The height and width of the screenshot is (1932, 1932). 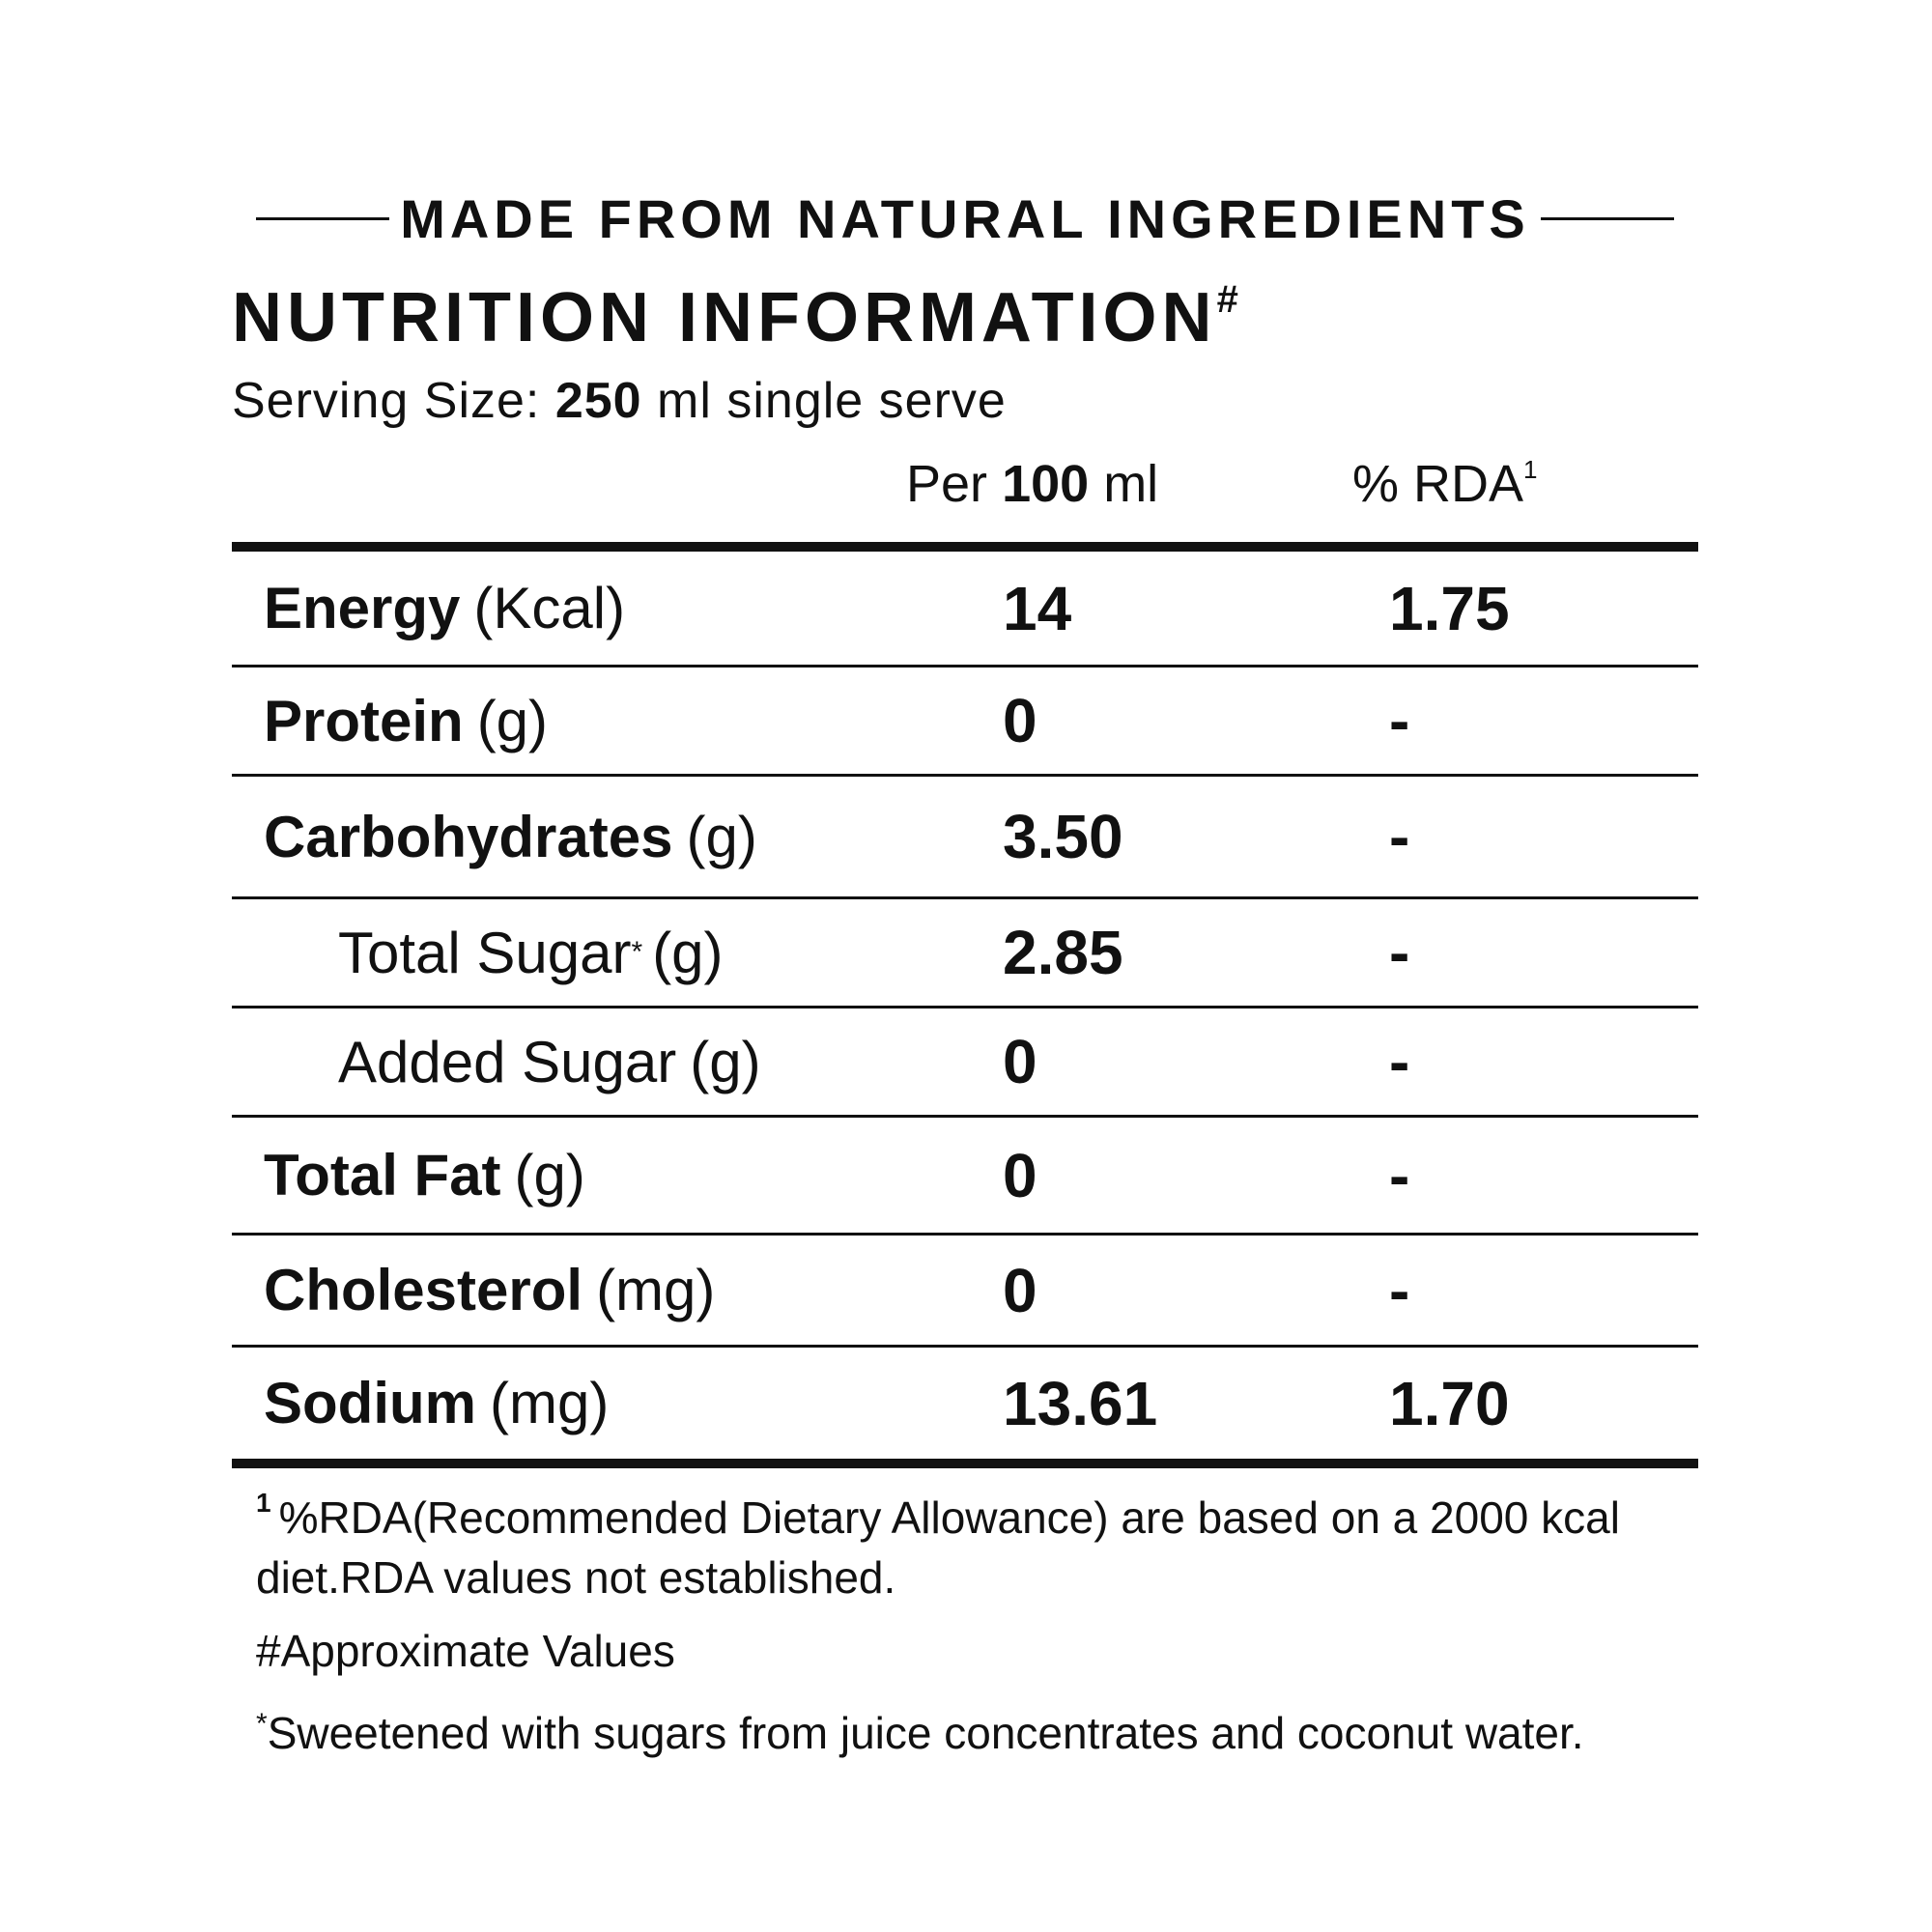 I want to click on table-row-energy: Energy (Kcal) 14 1.75, so click(x=965, y=608).